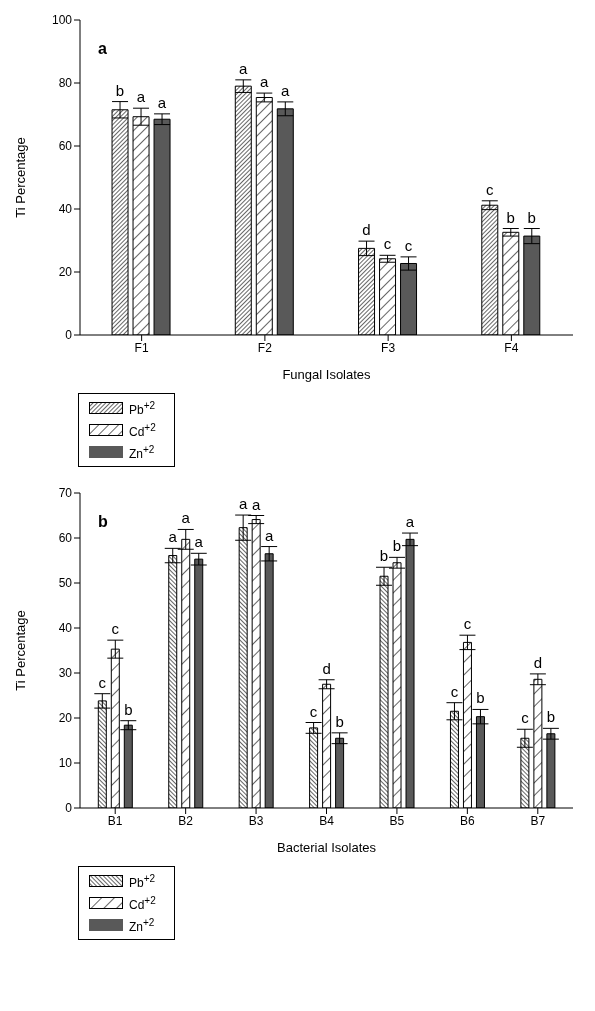 The image size is (595, 1011). Describe the element at coordinates (102, 49) in the screenshot. I see `annotation: a` at that location.